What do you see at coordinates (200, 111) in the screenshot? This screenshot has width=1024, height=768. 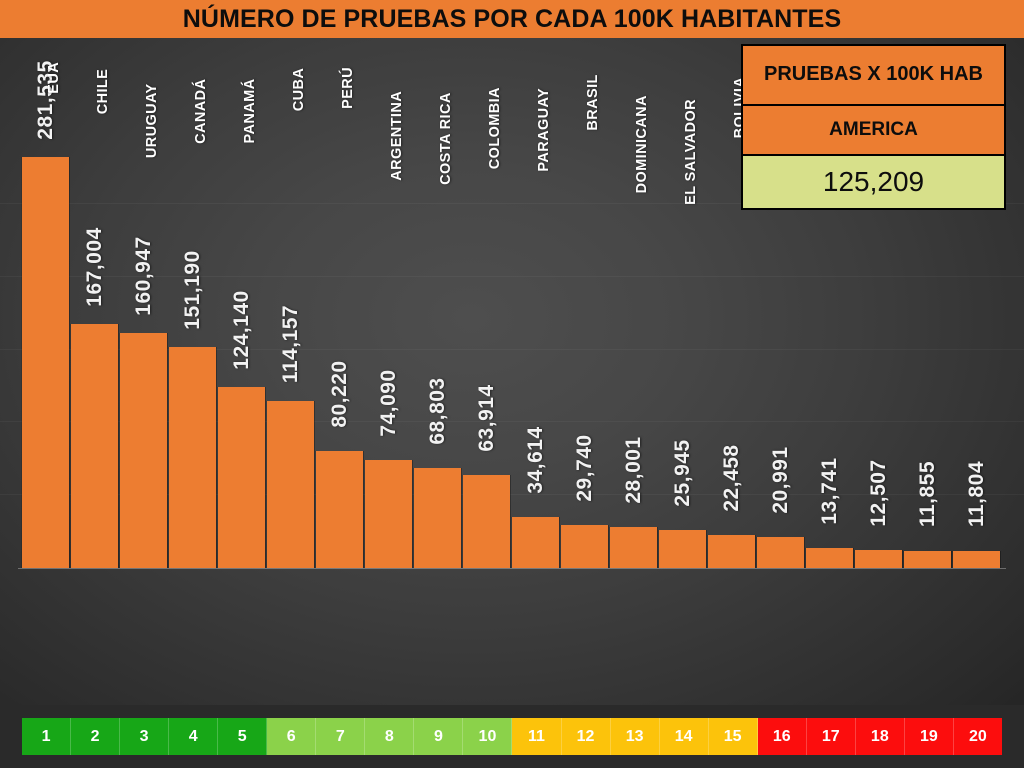 I see `category-label: CANADÁ` at bounding box center [200, 111].